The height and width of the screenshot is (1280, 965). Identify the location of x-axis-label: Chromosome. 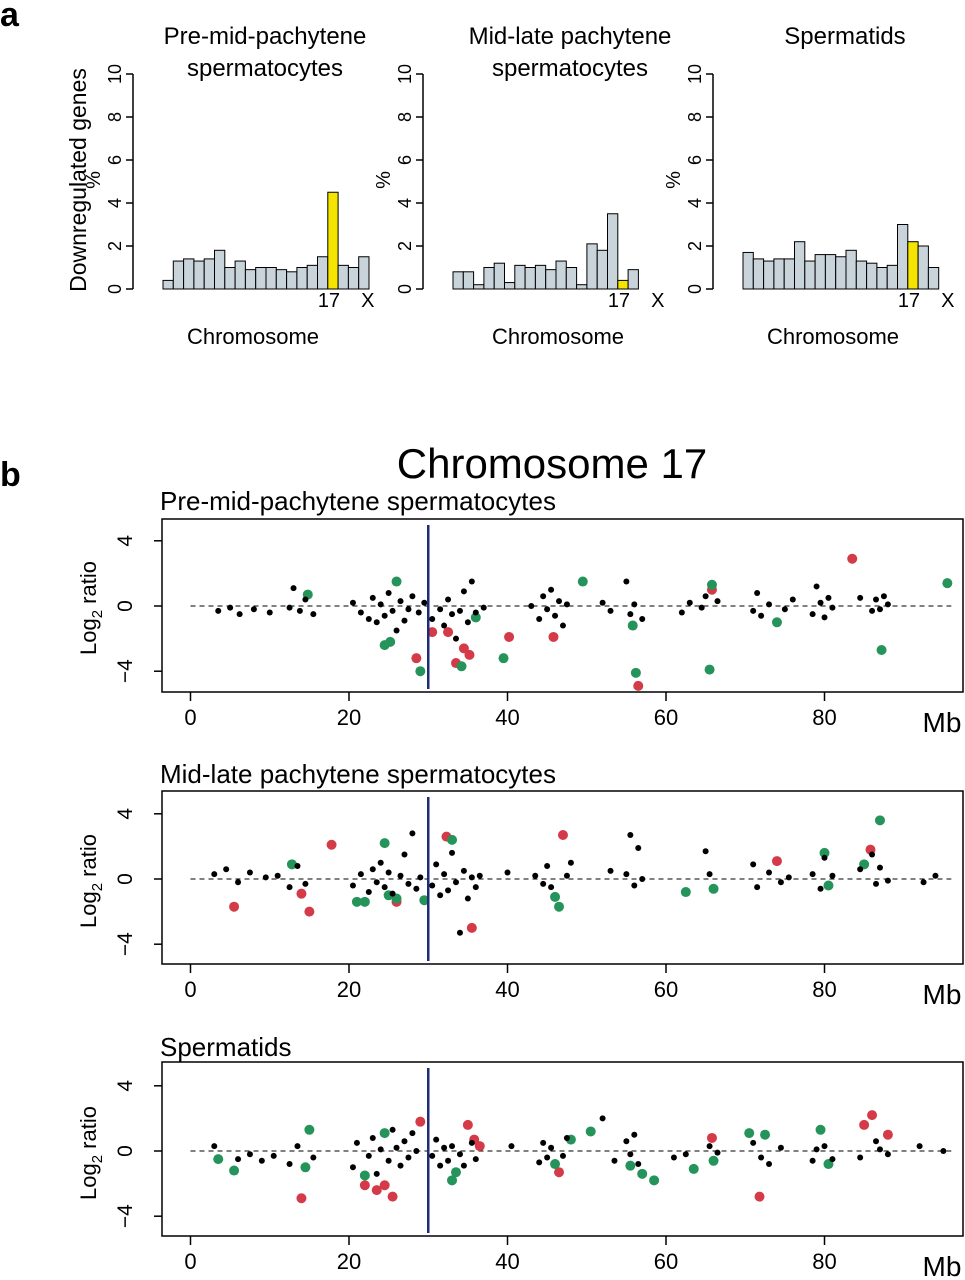
(253, 336).